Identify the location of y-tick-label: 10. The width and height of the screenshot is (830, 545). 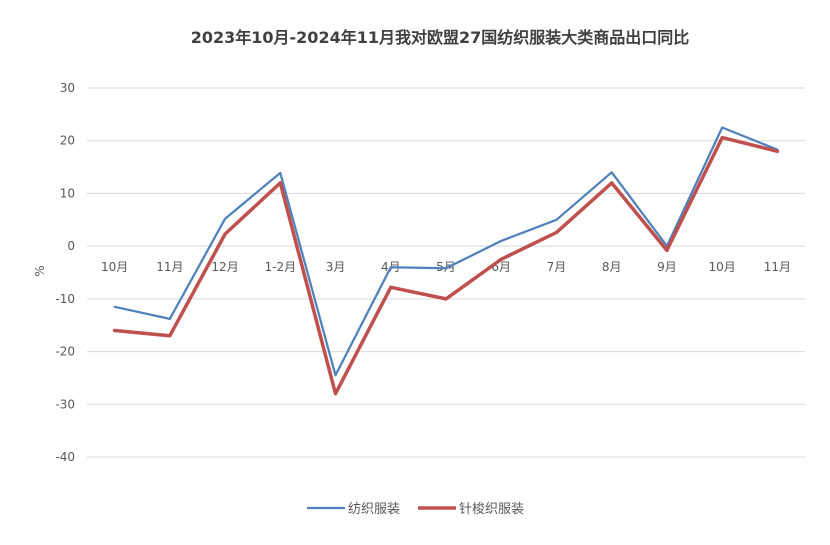
(67, 193).